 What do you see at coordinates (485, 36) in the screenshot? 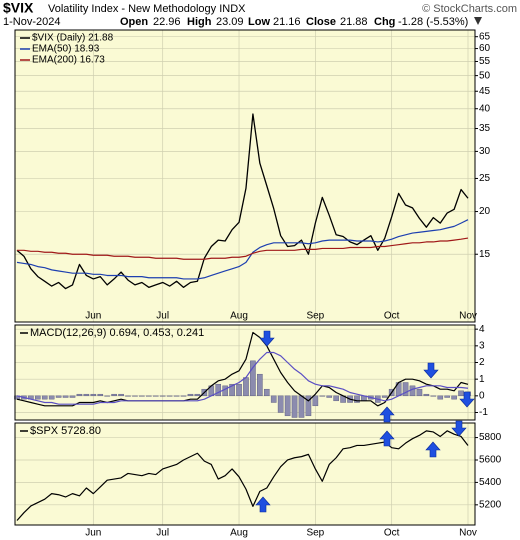
I see `y-tick-label: 65` at bounding box center [485, 36].